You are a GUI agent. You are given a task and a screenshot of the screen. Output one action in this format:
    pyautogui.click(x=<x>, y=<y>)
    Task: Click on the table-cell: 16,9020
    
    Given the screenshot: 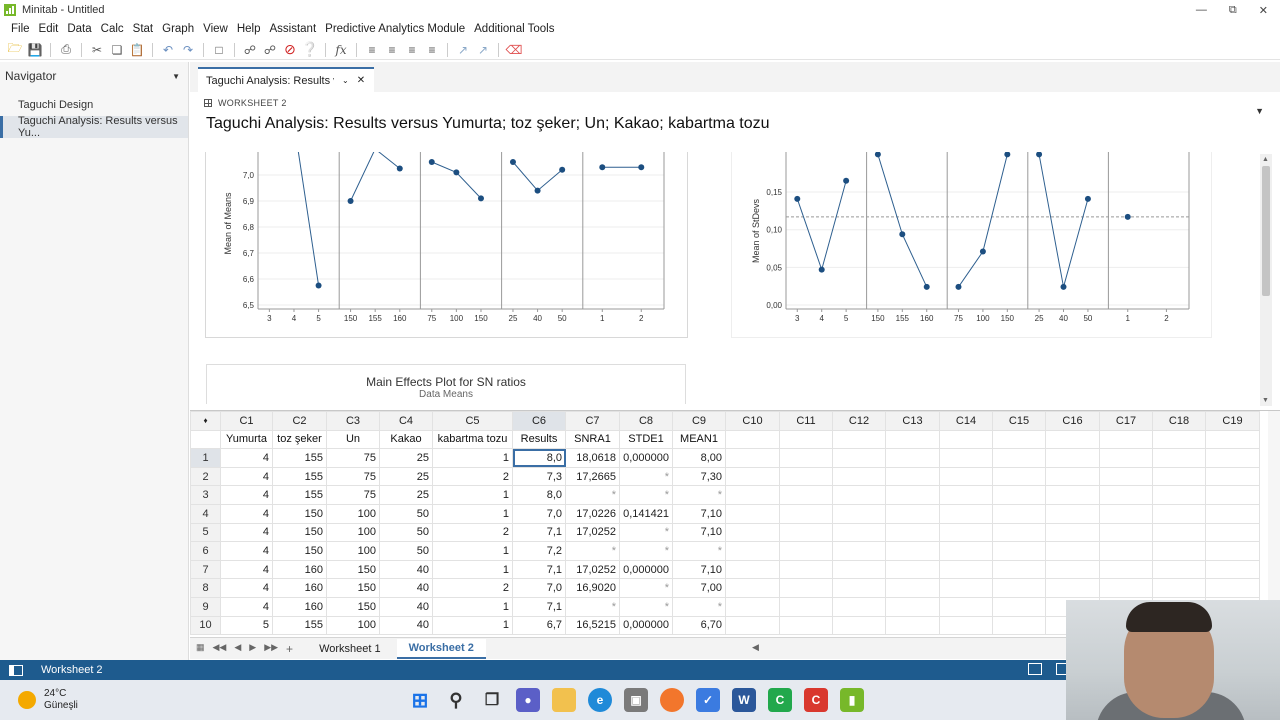 What is the action you would take?
    pyautogui.click(x=592, y=588)
    